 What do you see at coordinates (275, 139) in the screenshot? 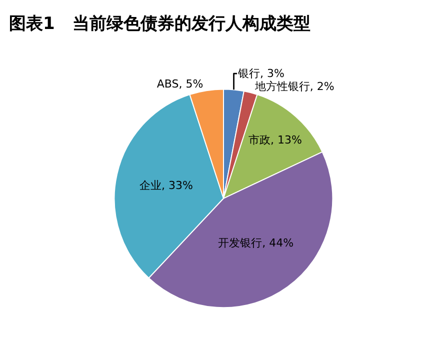
I see `slice-label: 市政, 13%` at bounding box center [275, 139].